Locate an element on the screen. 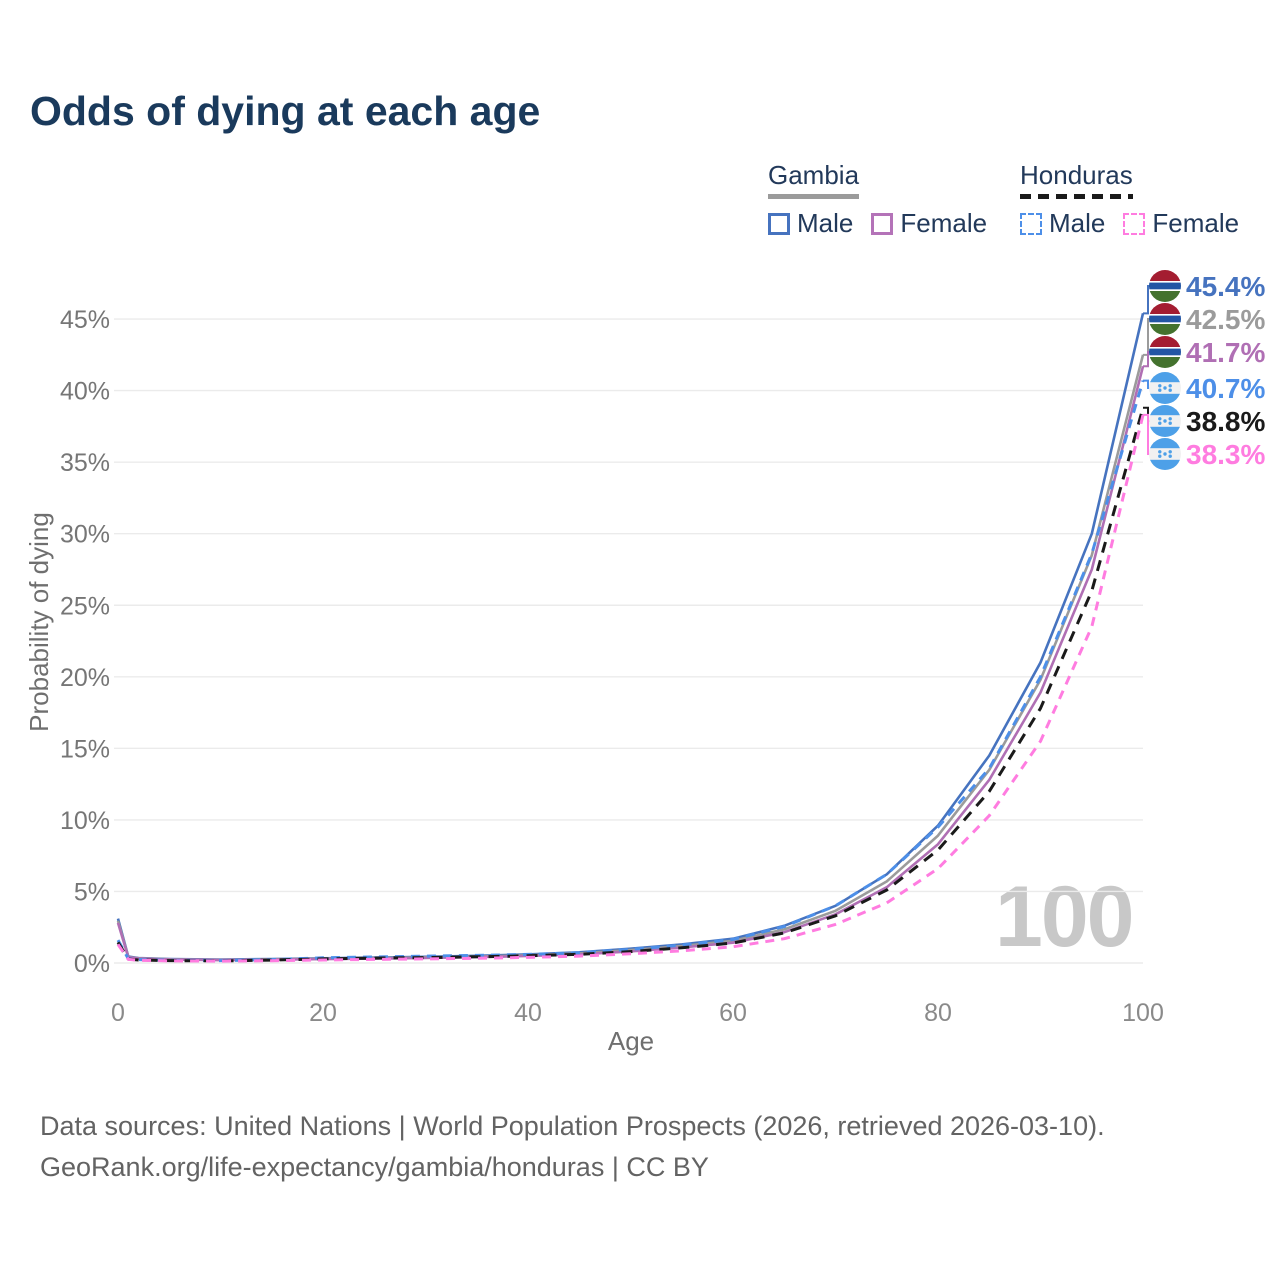 The width and height of the screenshot is (1280, 1280). legend-item-honduras-female: Female is located at coordinates (1181, 223).